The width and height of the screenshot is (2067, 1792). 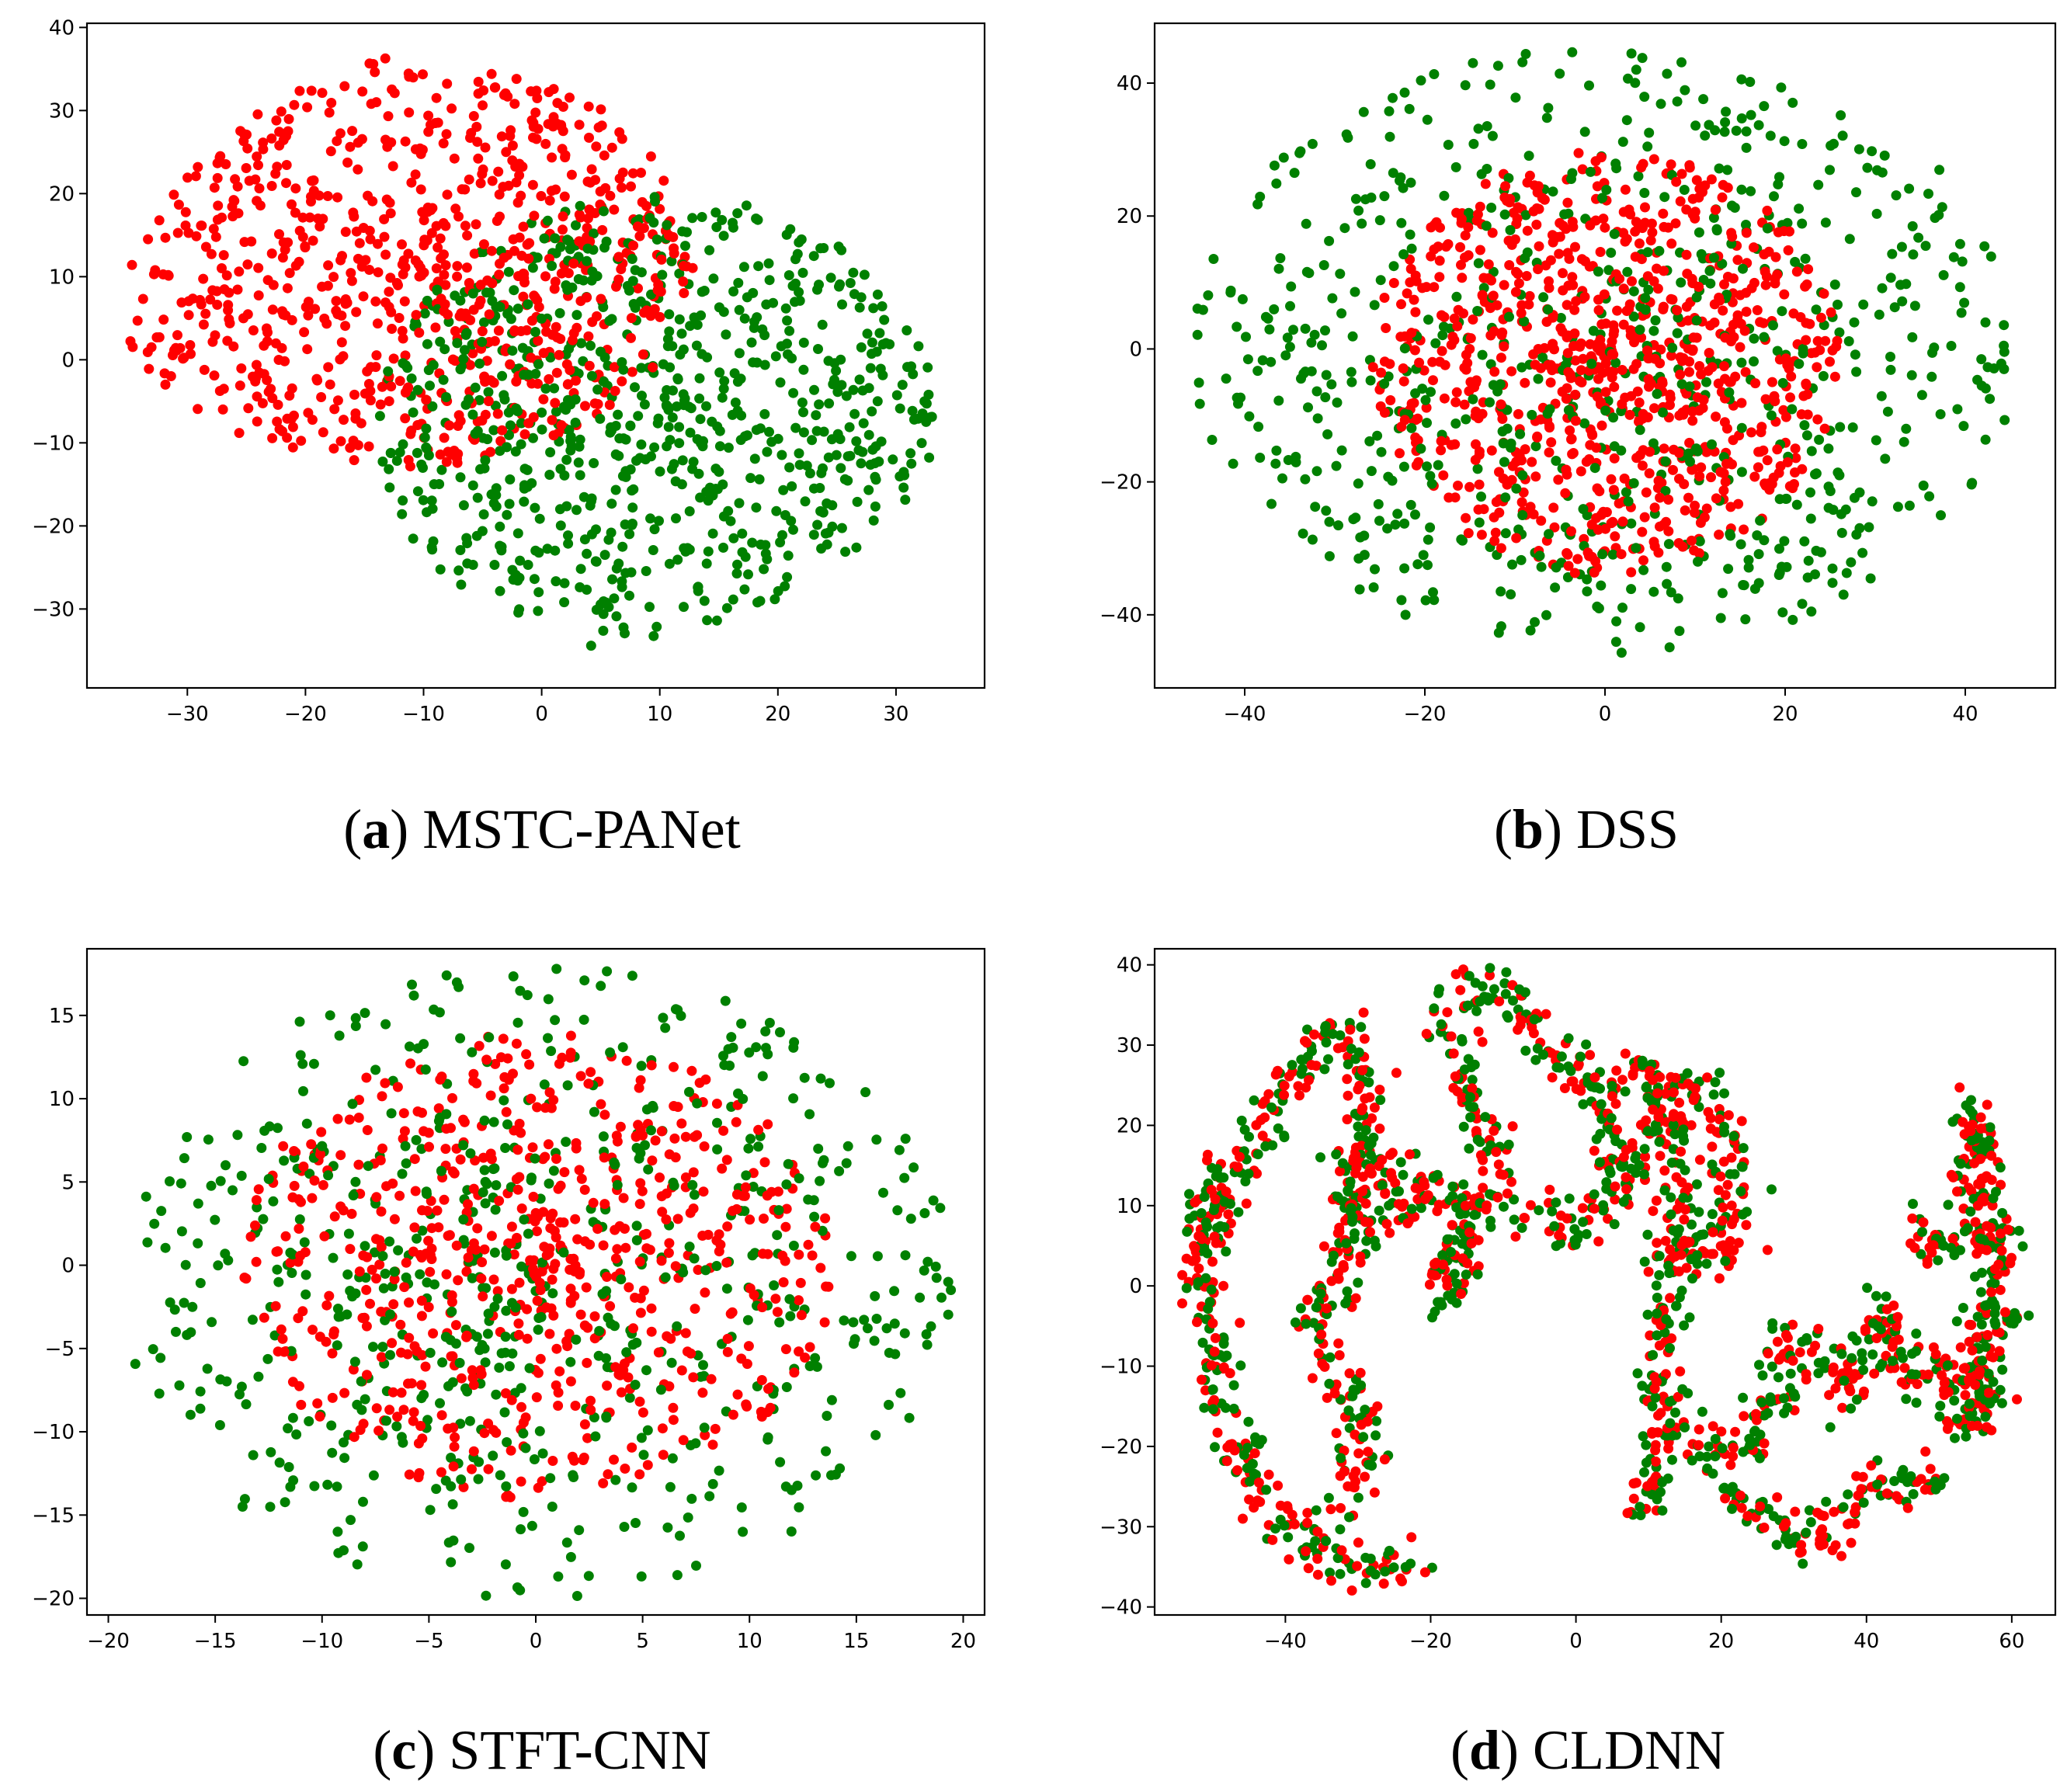 What do you see at coordinates (428, 1641) in the screenshot?
I see `x-tick-label: −5` at bounding box center [428, 1641].